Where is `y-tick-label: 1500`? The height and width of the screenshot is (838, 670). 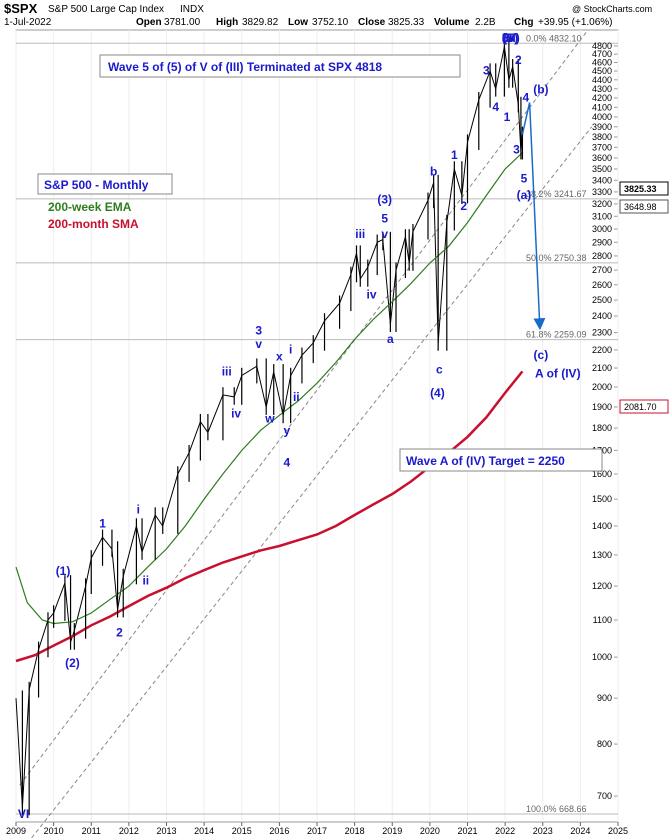 y-tick-label: 1500 is located at coordinates (602, 499).